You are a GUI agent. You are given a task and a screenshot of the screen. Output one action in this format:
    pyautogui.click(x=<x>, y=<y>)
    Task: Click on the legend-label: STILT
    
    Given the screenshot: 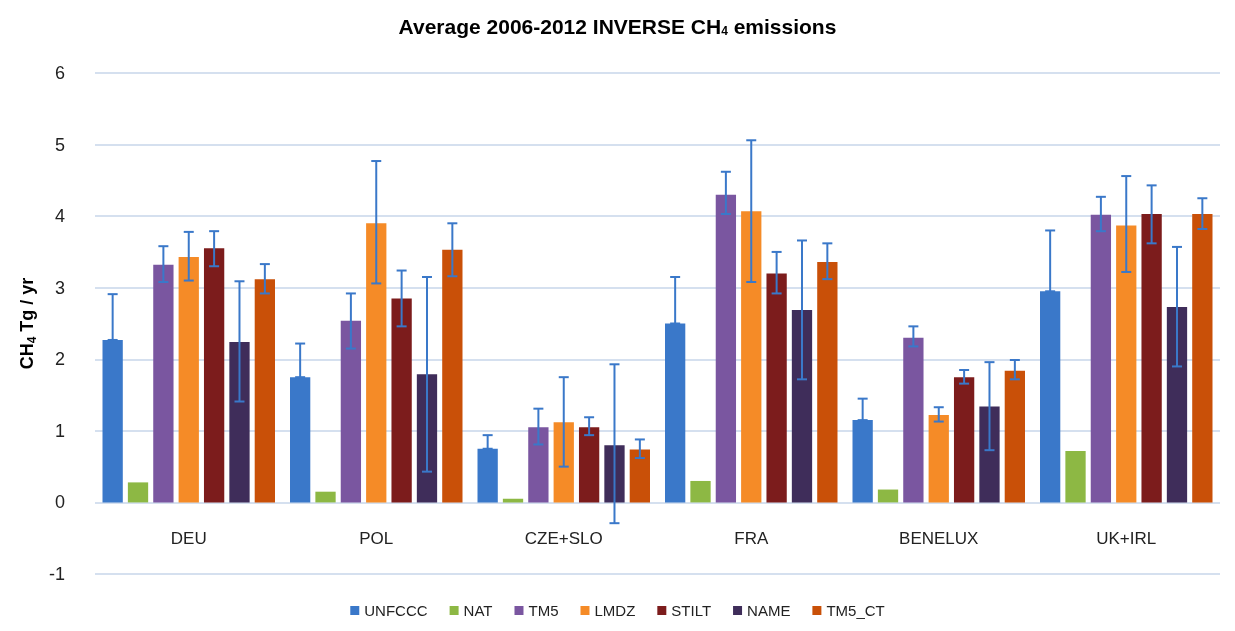 What is the action you would take?
    pyautogui.click(x=691, y=610)
    